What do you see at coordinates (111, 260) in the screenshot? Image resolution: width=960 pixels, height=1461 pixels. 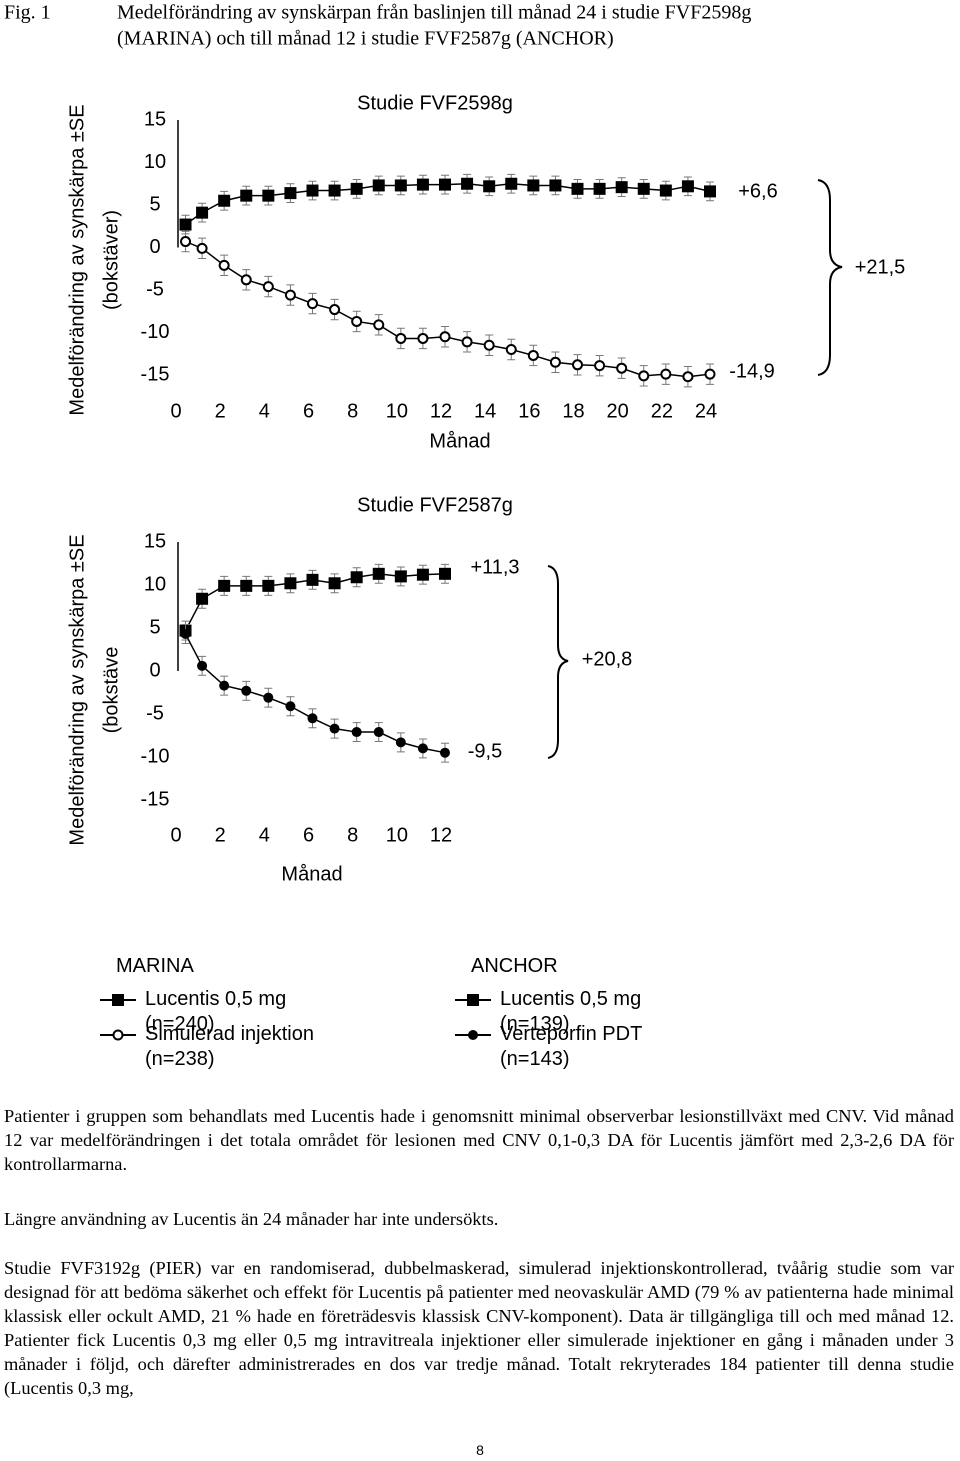 I see `y-axis-title: (bokstäver)` at bounding box center [111, 260].